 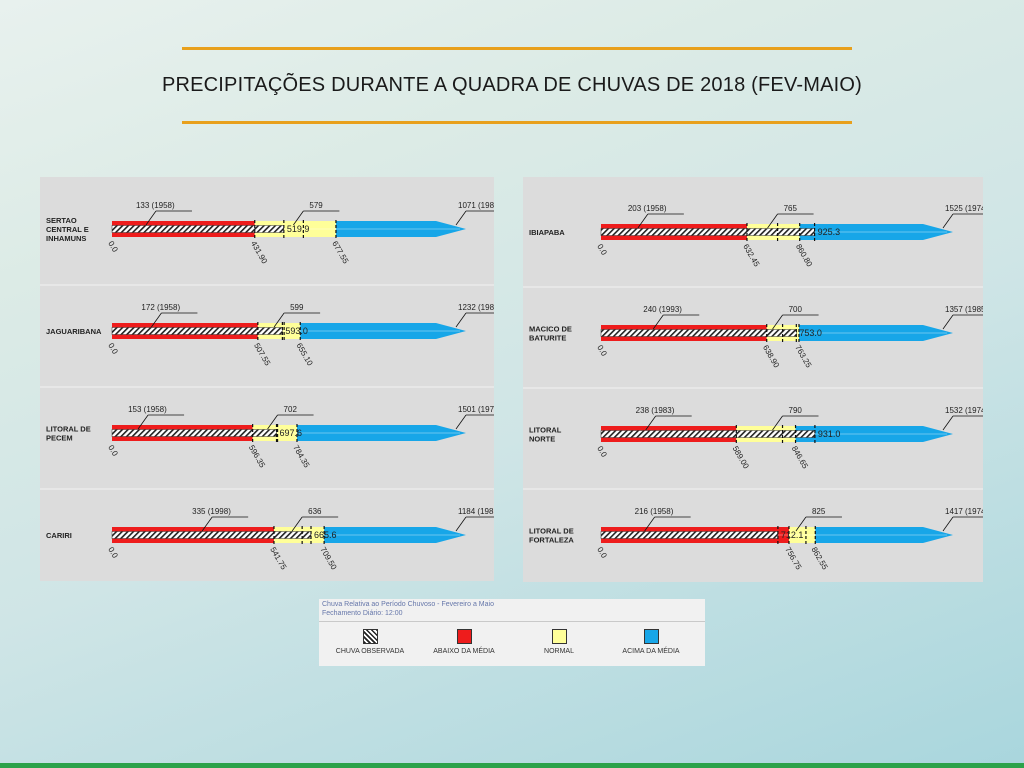 What do you see at coordinates (655, 410) in the screenshot?
I see `min-record-label: 238 (1983)` at bounding box center [655, 410].